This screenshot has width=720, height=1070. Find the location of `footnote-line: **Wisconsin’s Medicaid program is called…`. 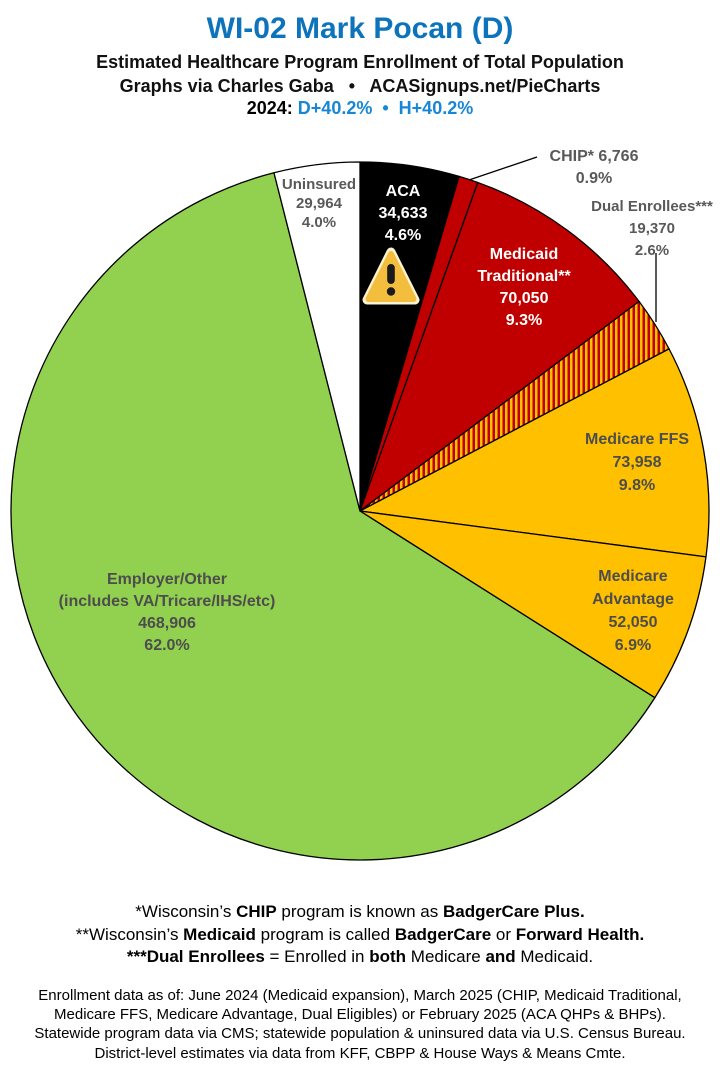

footnote-line: **Wisconsin’s Medicaid program is called… is located at coordinates (360, 935).